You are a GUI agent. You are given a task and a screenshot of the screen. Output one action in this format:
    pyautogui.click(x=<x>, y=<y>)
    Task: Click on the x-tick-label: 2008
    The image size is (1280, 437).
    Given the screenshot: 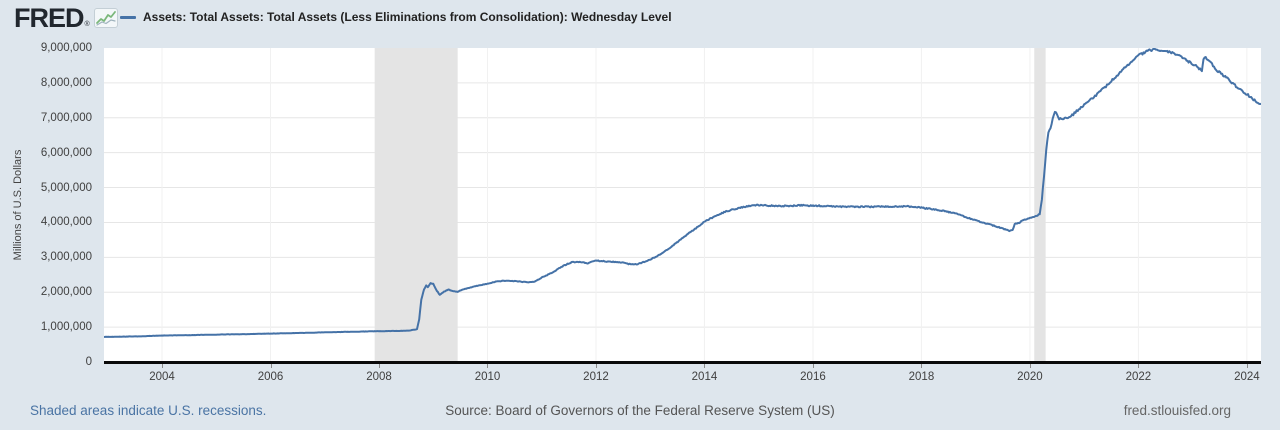 What is the action you would take?
    pyautogui.click(x=379, y=377)
    